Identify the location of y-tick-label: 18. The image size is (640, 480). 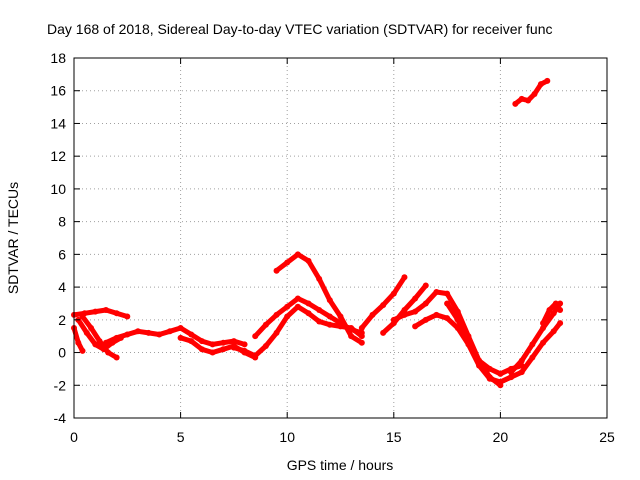
(58, 58).